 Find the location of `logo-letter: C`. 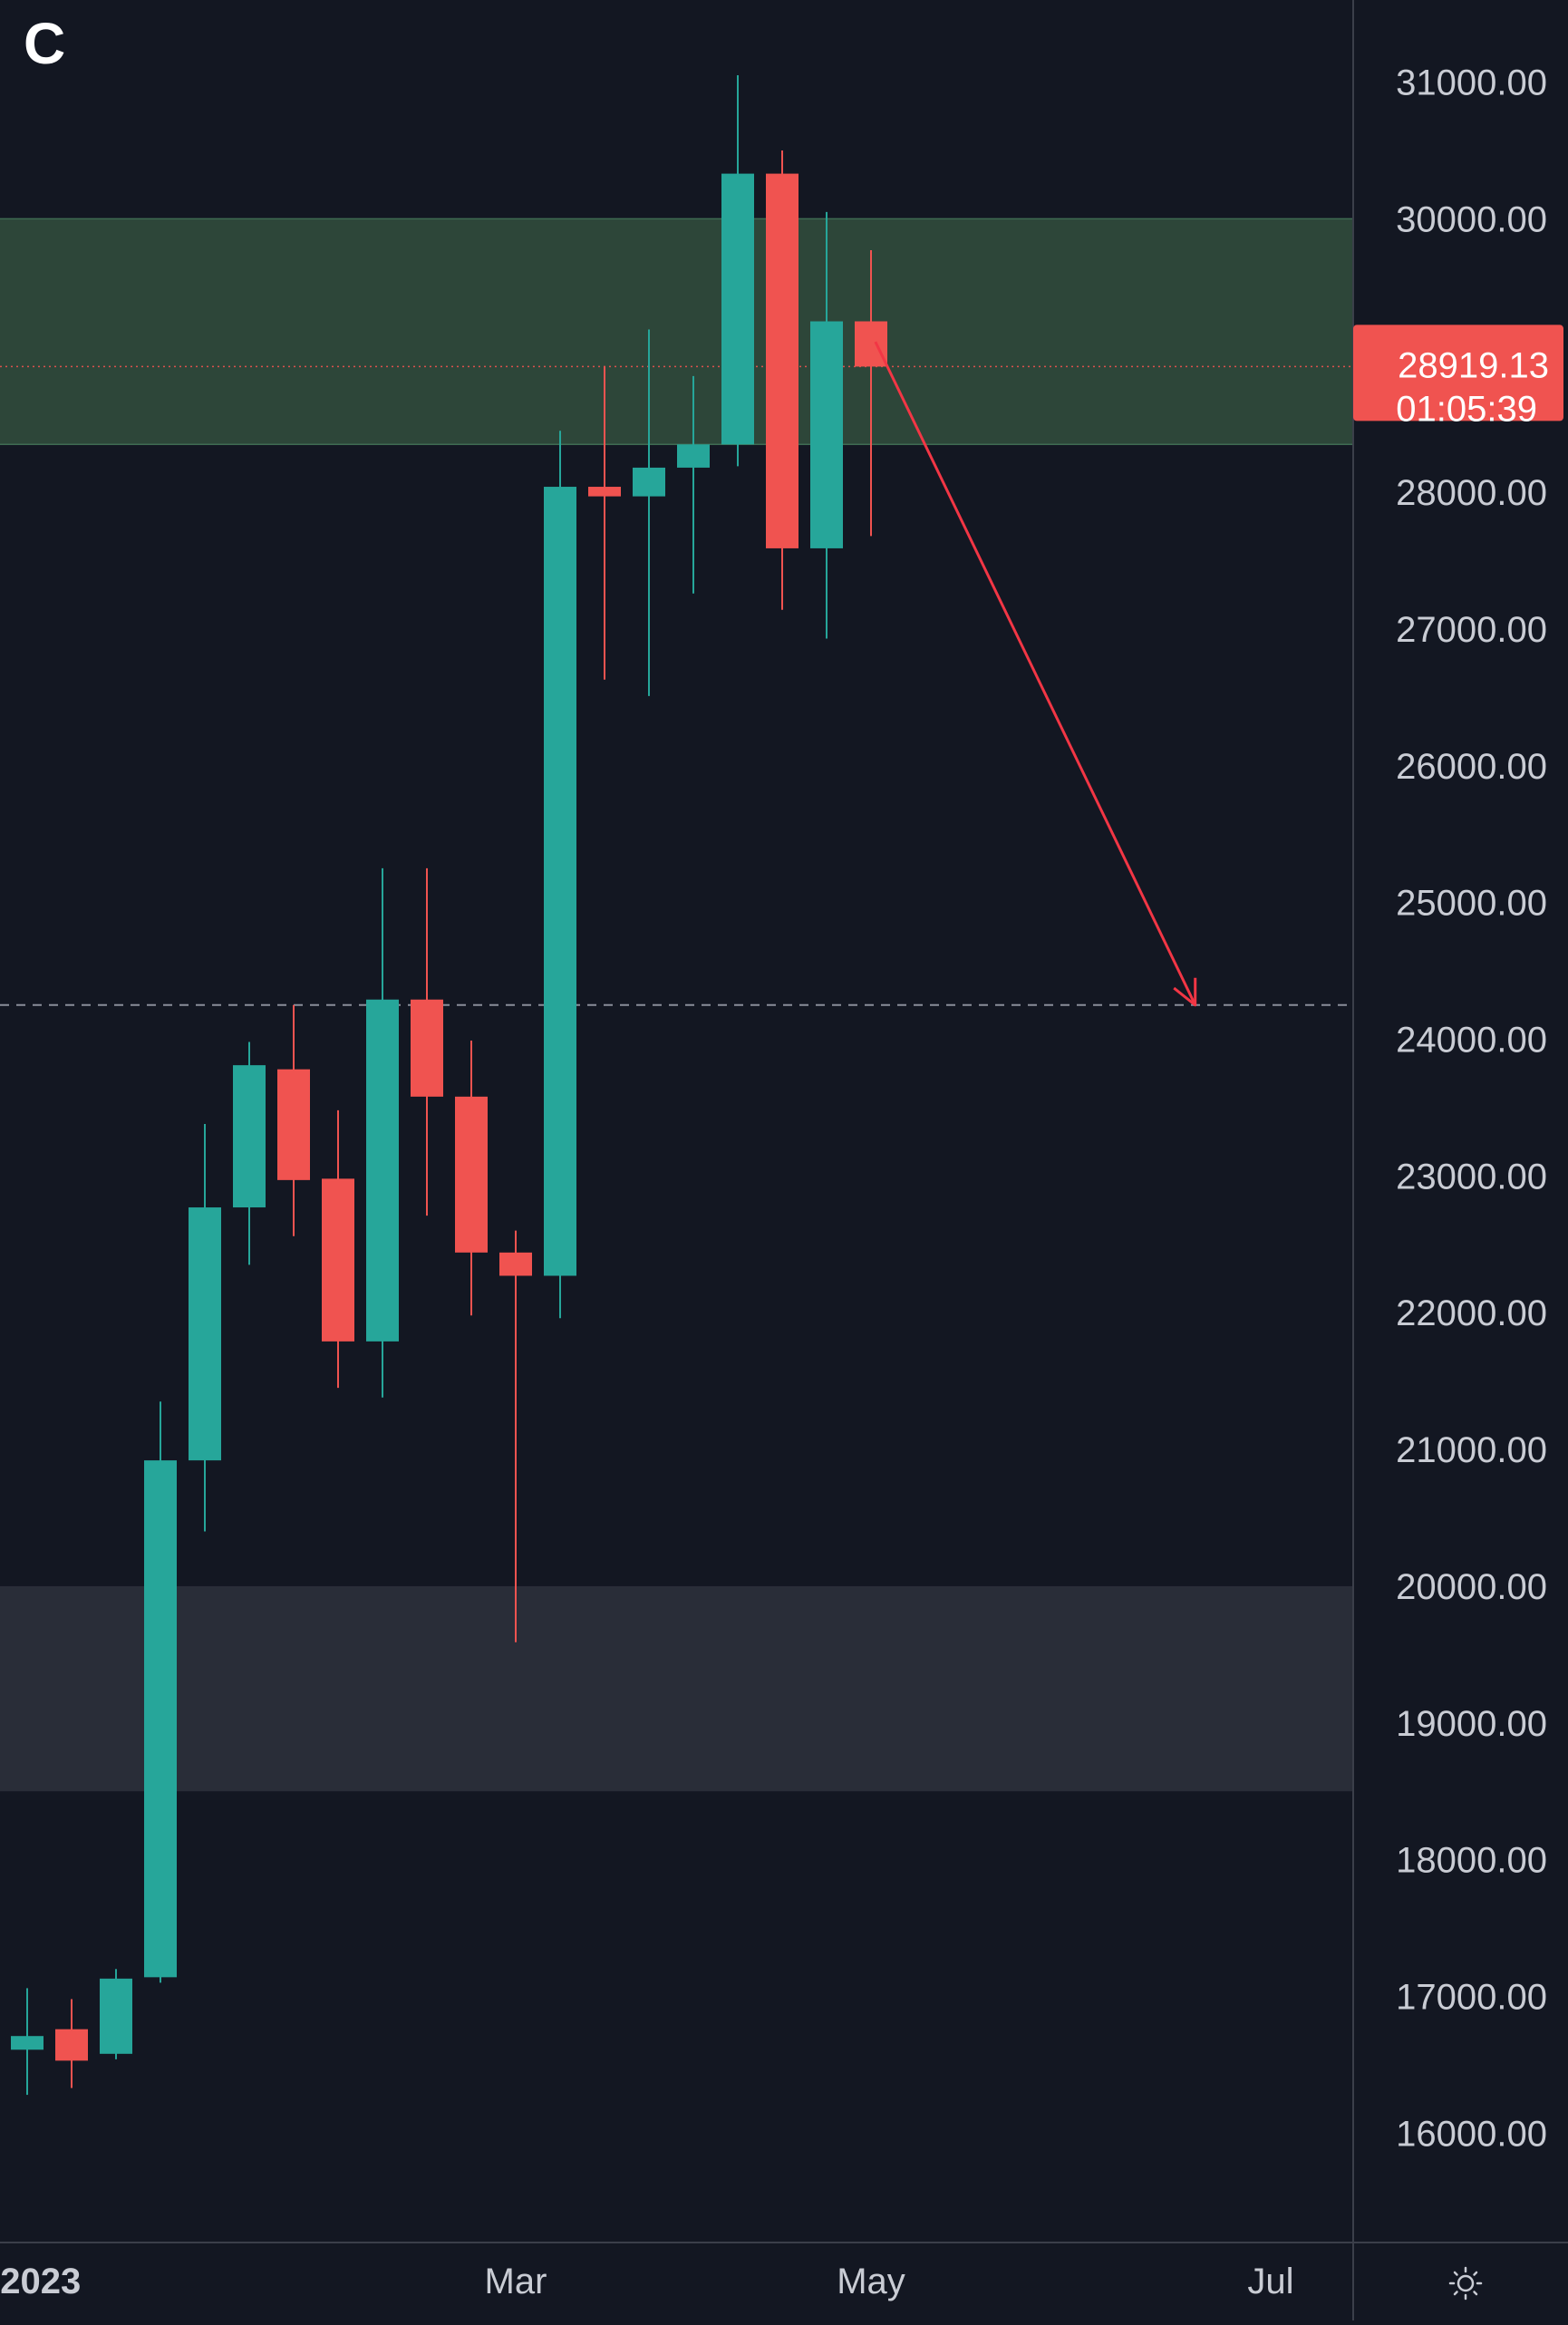

logo-letter: C is located at coordinates (44, 43).